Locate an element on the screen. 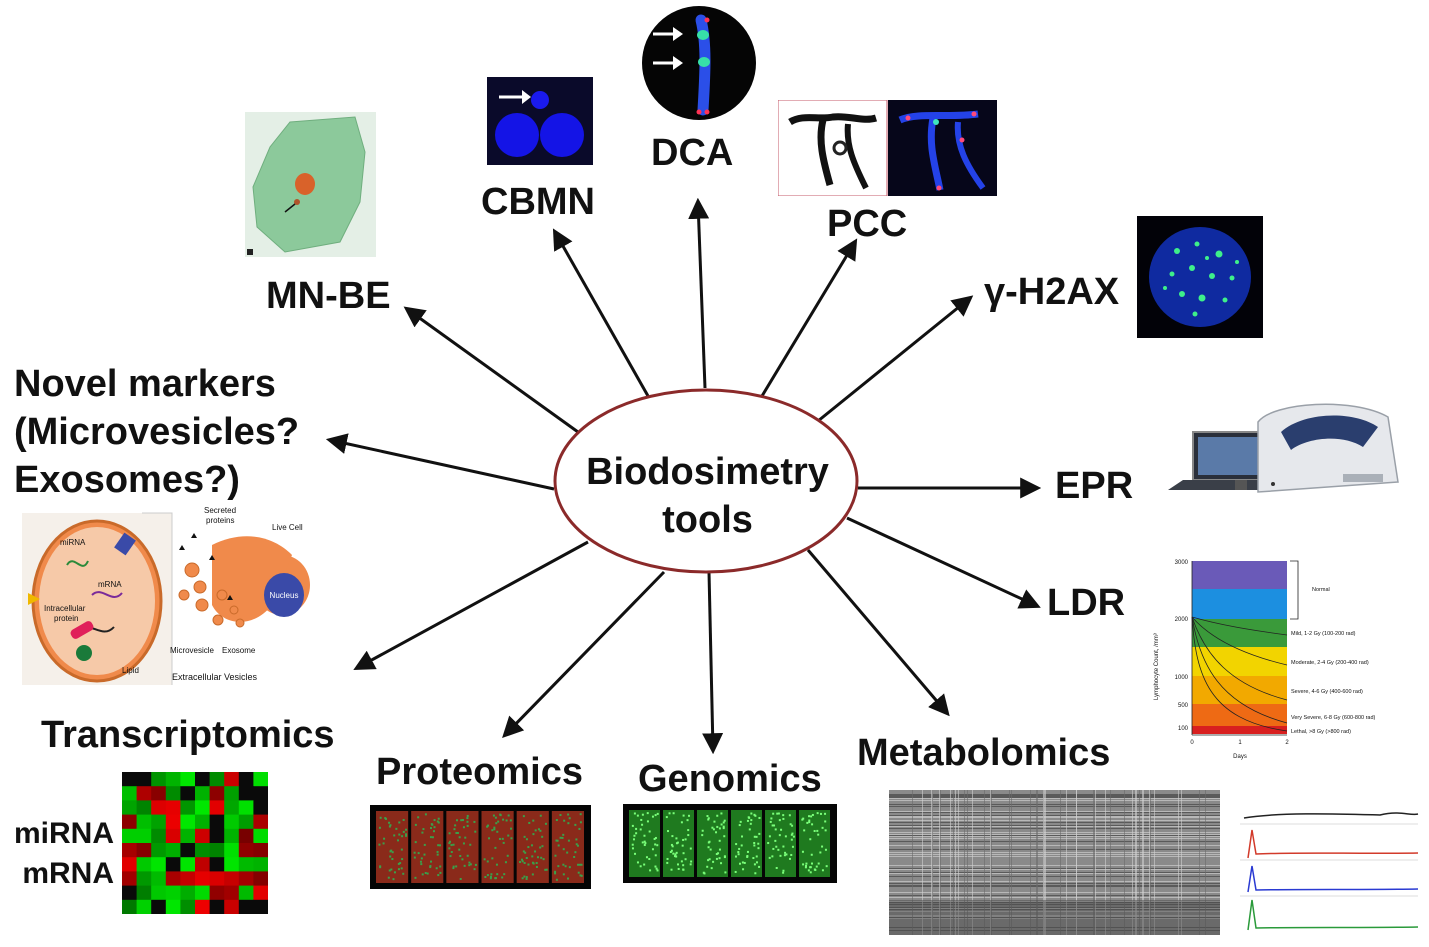 The height and width of the screenshot is (947, 1429). label-mirna: miRNA is located at coordinates (63, 833).